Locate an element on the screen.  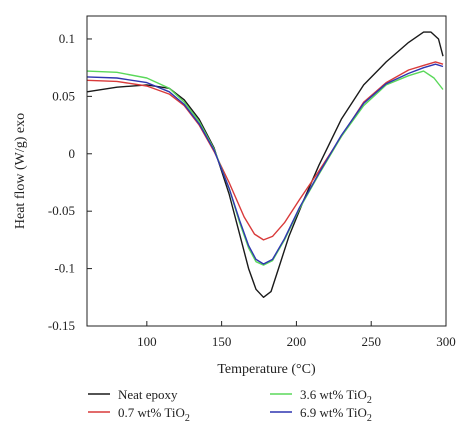
legend-label-4: 6.9 wt% TiO2 is located at coordinates (336, 414).